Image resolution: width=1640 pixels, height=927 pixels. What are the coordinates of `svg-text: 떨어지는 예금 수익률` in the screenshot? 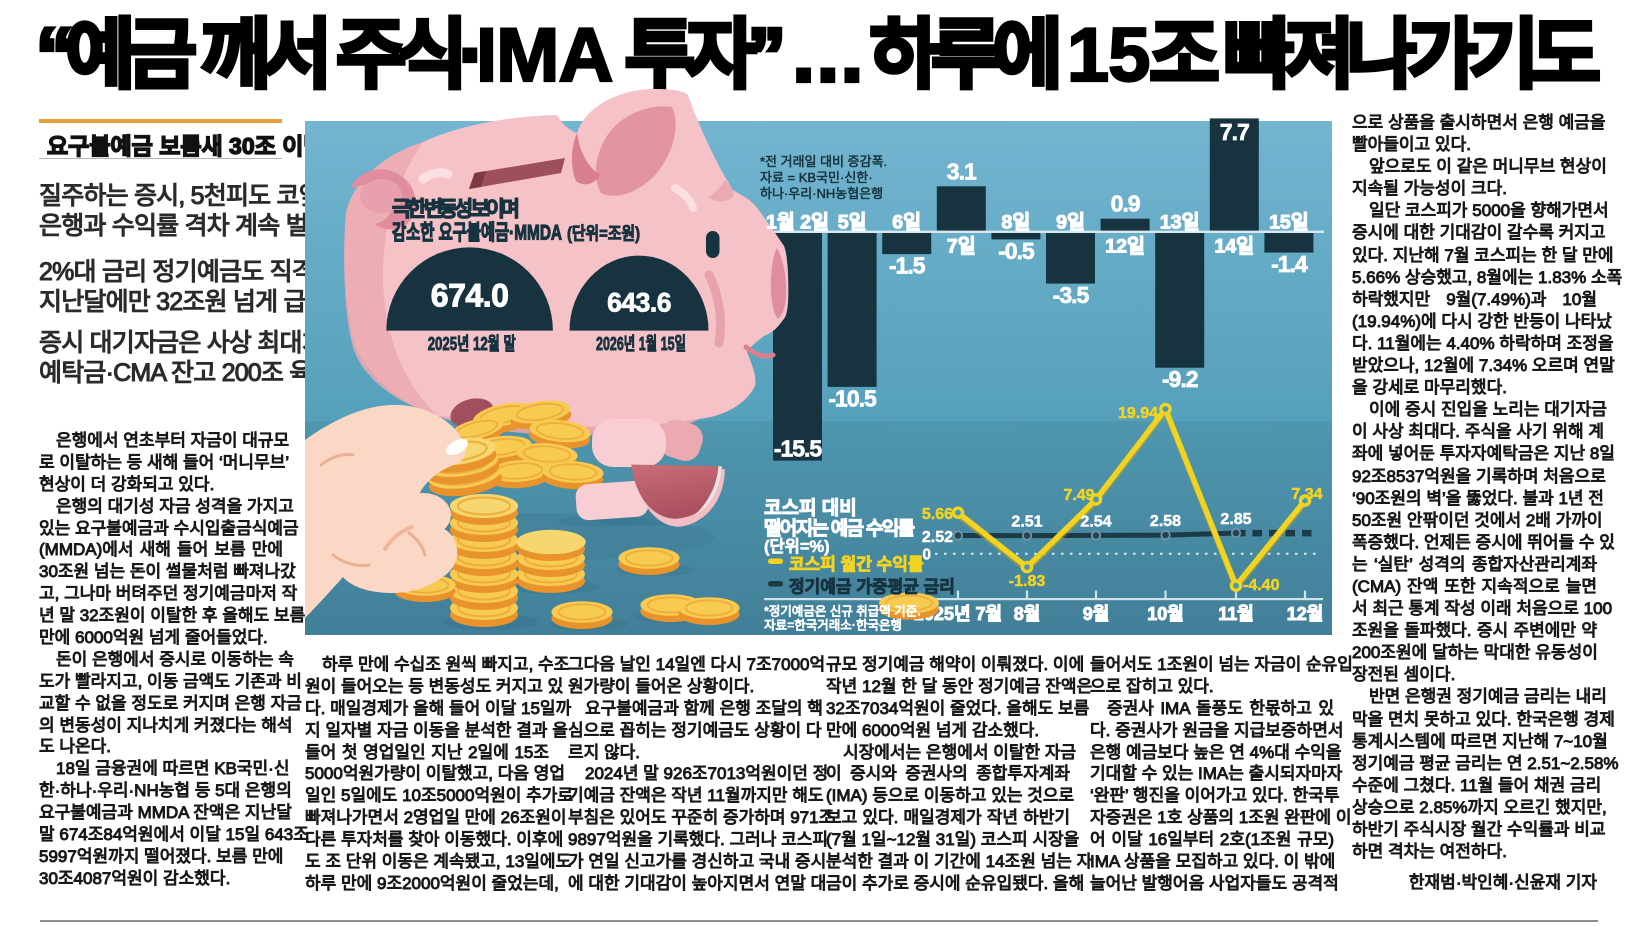 It's located at (839, 529).